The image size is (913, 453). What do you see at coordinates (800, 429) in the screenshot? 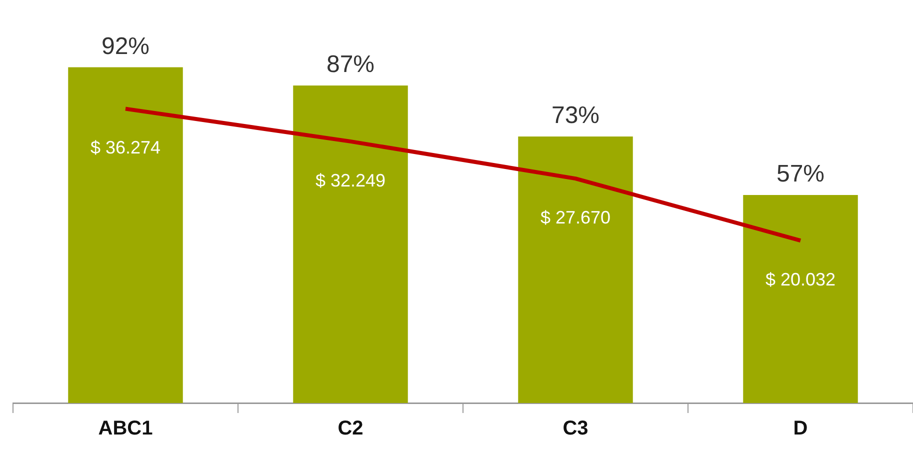
I see `x-tick-label: D` at bounding box center [800, 429].